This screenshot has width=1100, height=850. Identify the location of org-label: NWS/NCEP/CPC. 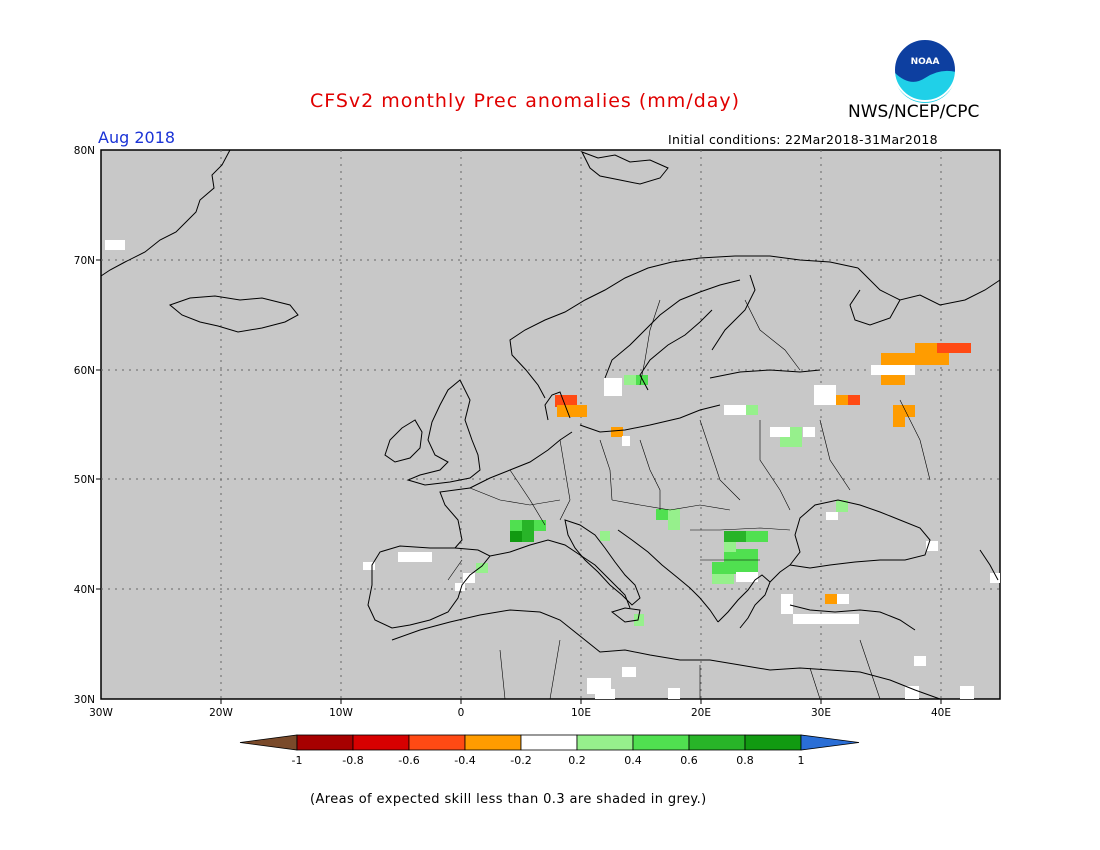
(914, 112).